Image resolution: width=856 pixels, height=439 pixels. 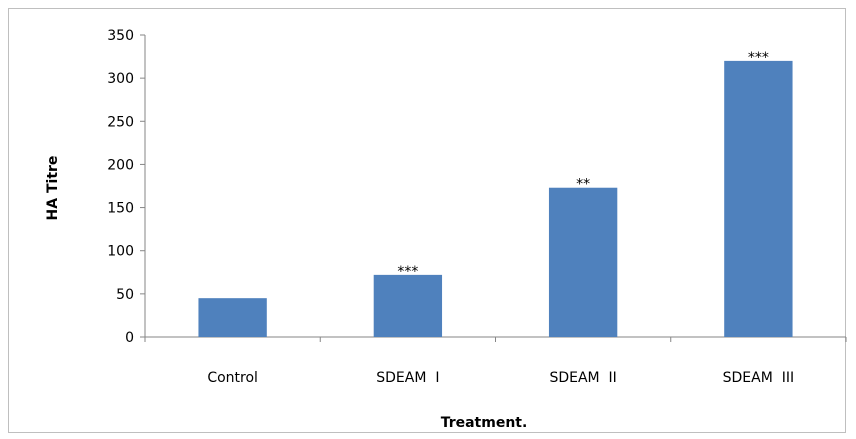 I want to click on x-tick-label: SDEAM II, so click(x=582, y=378).